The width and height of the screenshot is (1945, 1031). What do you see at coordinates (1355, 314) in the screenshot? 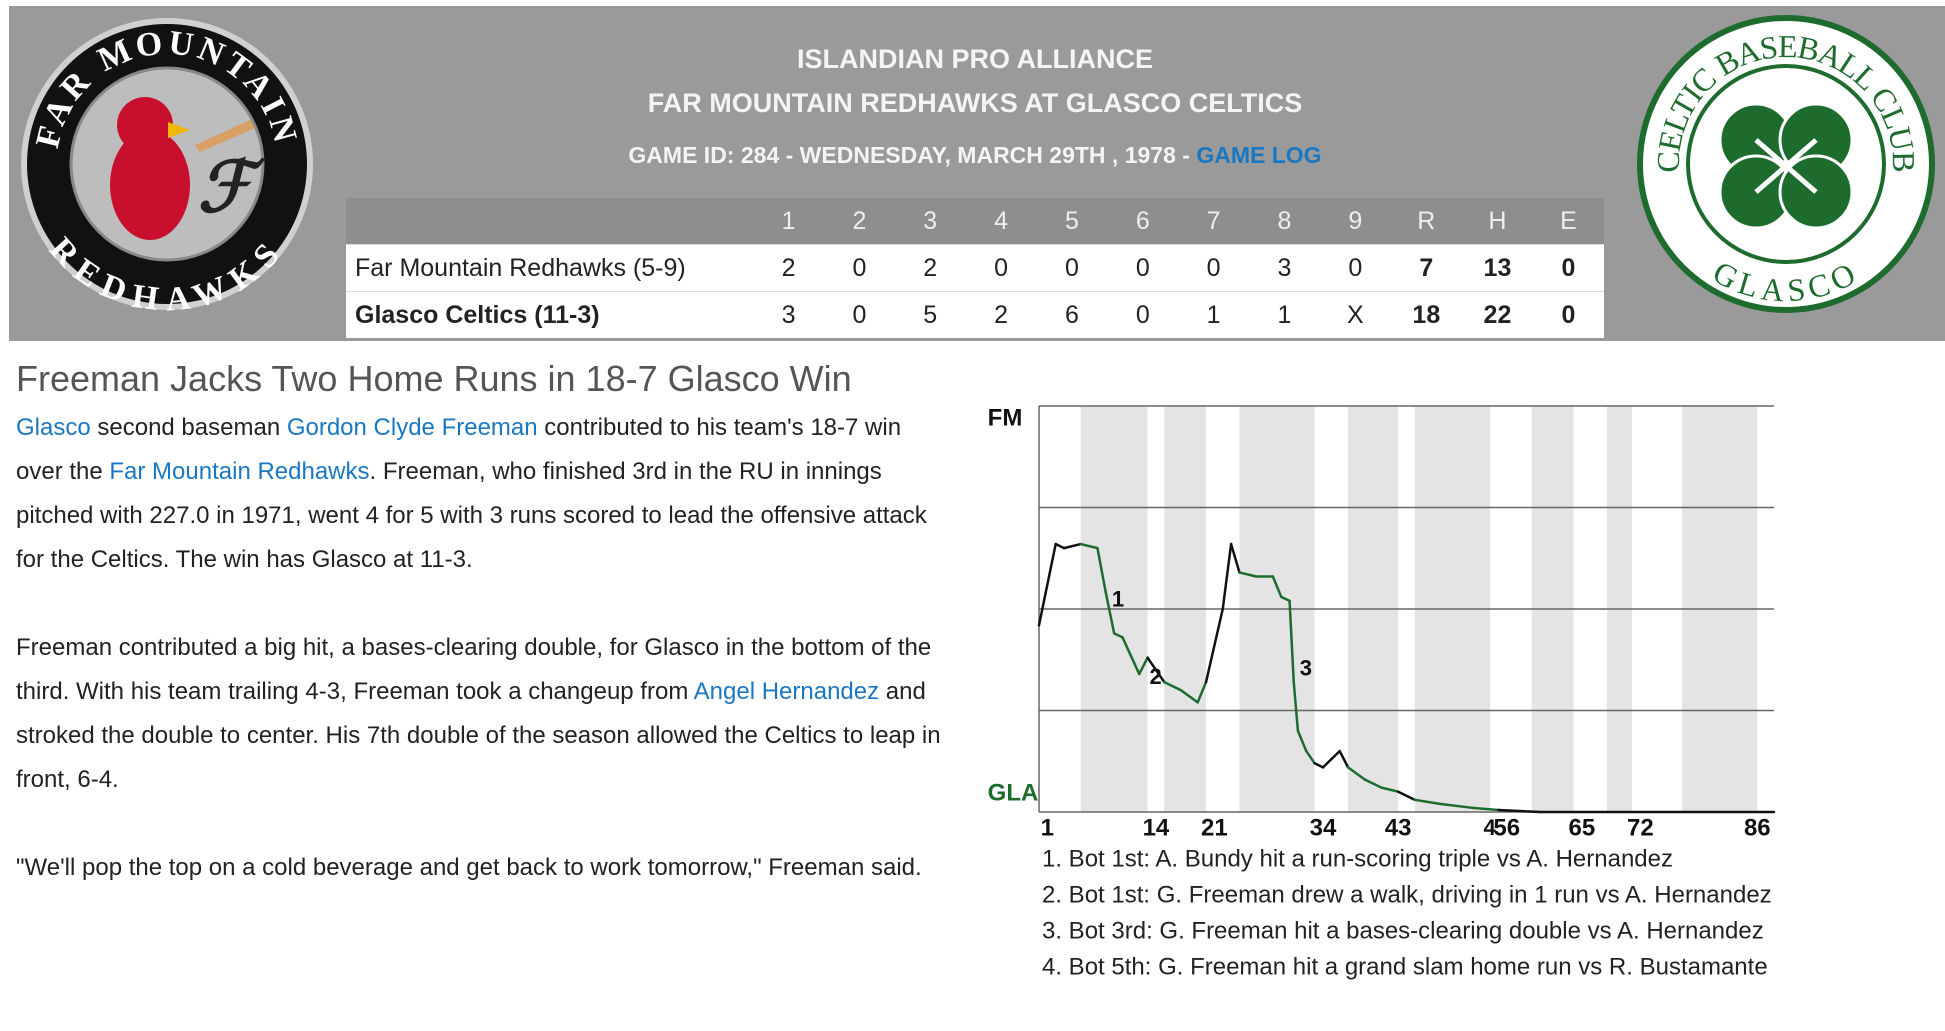
I see `score: X` at bounding box center [1355, 314].